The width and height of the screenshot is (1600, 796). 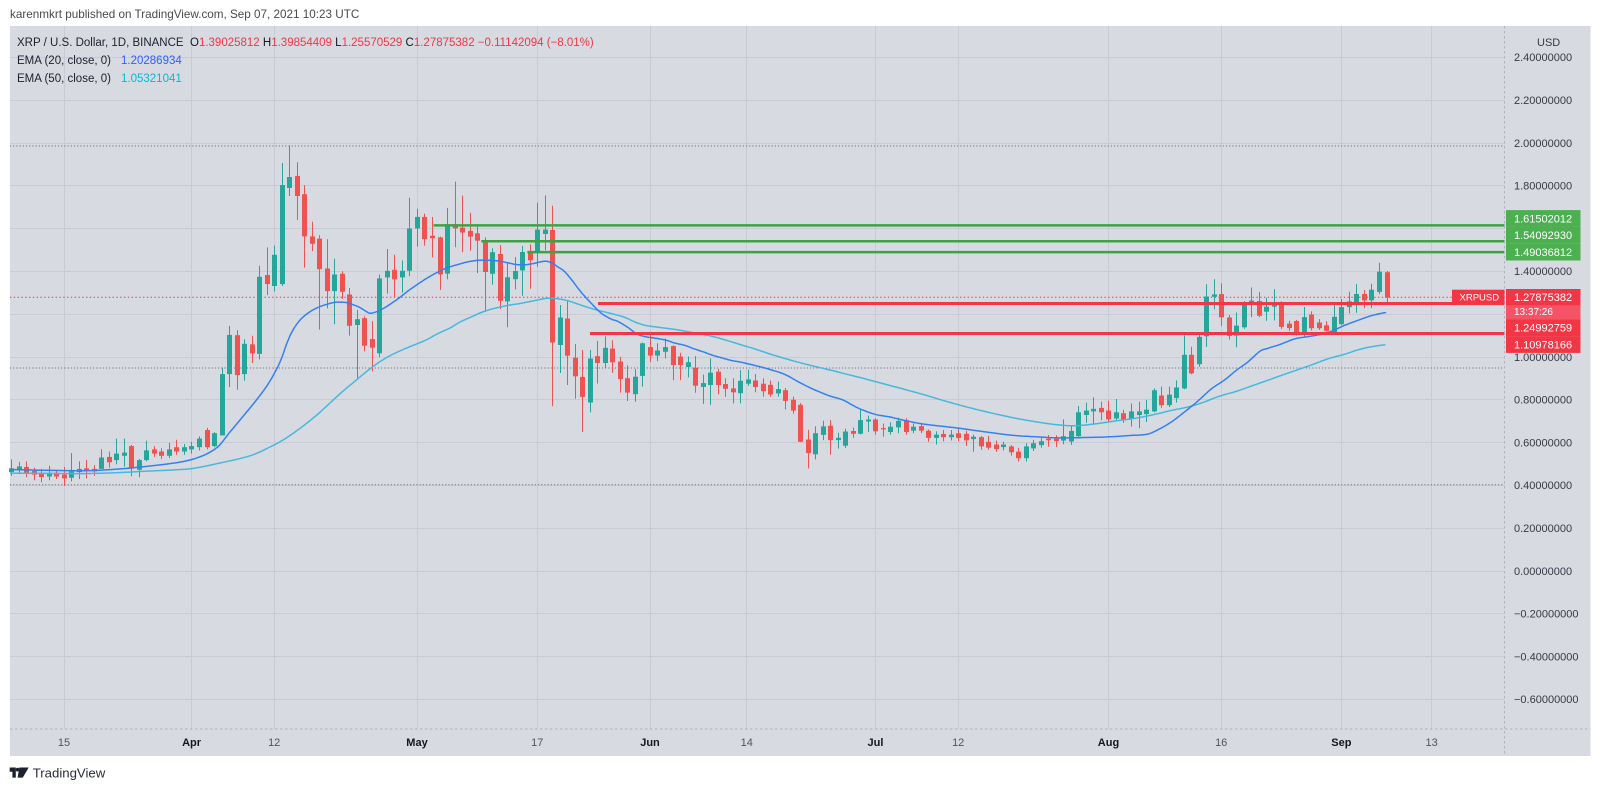 I want to click on svg-text: −0.40000000, so click(x=1546, y=657).